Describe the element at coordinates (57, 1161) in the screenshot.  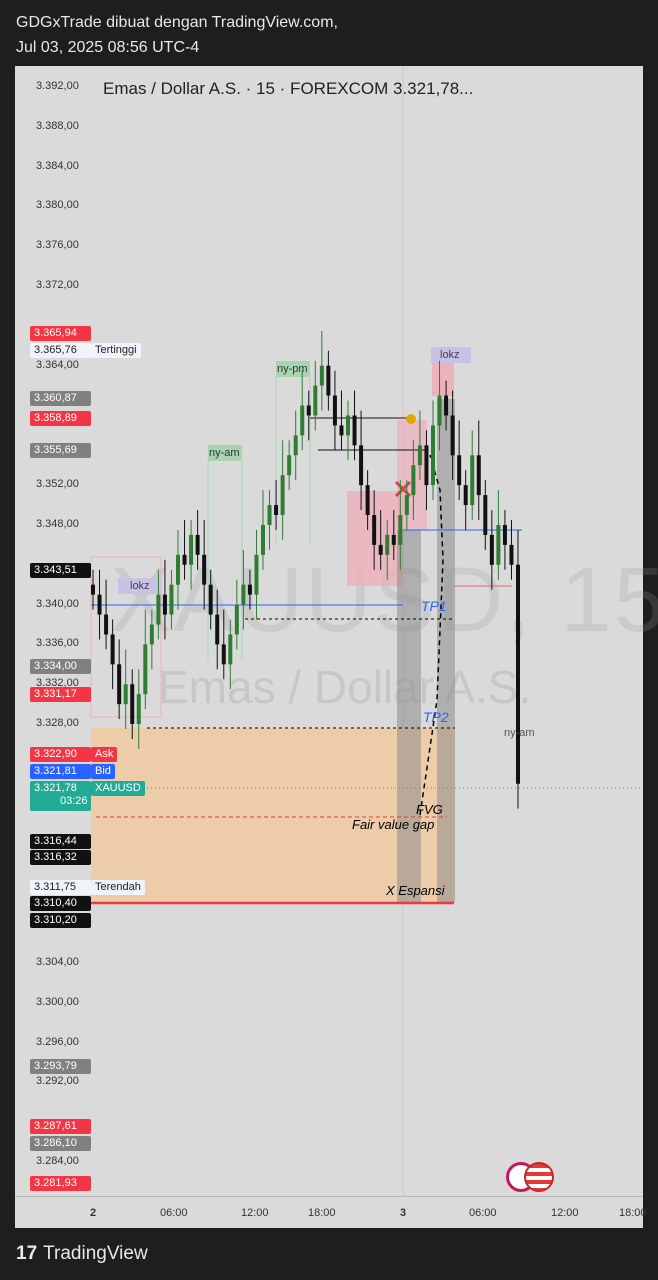
I see `price-axis-label: 3.284,00` at that location.